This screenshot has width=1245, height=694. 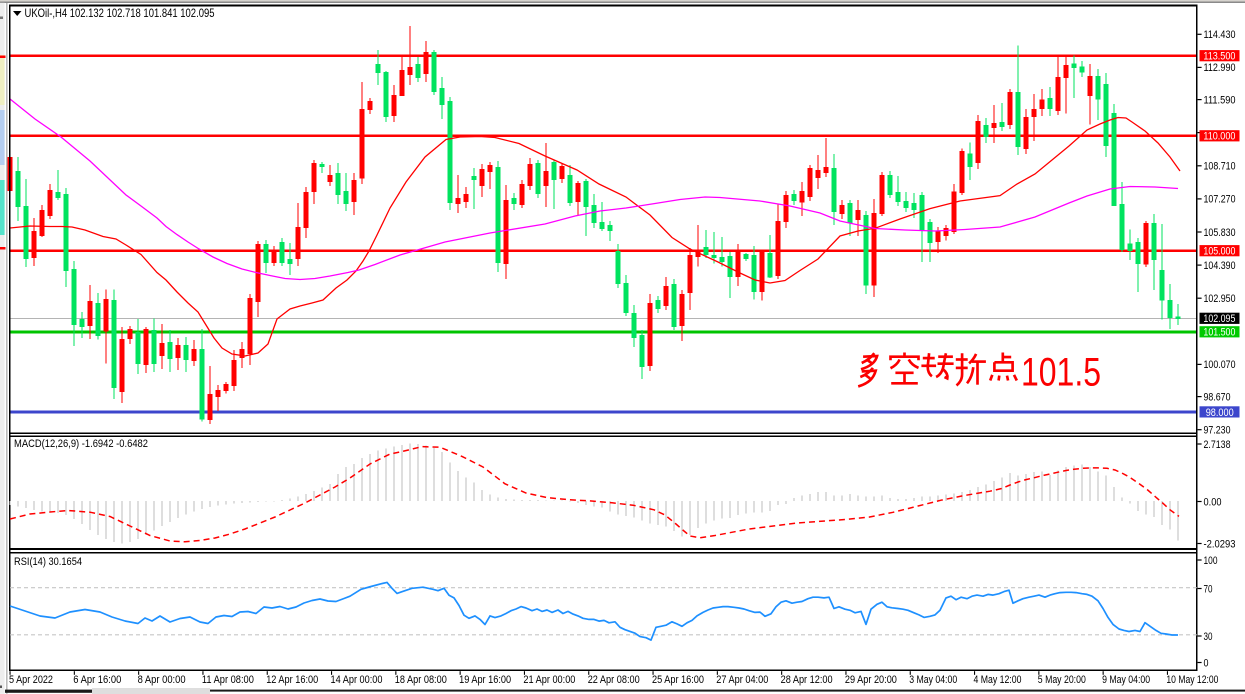 I want to click on svg-text: 113.500, so click(x=1219, y=57).